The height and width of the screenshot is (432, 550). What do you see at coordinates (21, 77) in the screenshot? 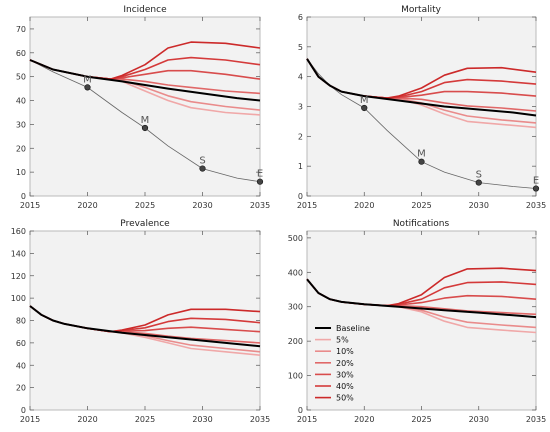
I see `y-tick-label: 50` at bounding box center [21, 77].